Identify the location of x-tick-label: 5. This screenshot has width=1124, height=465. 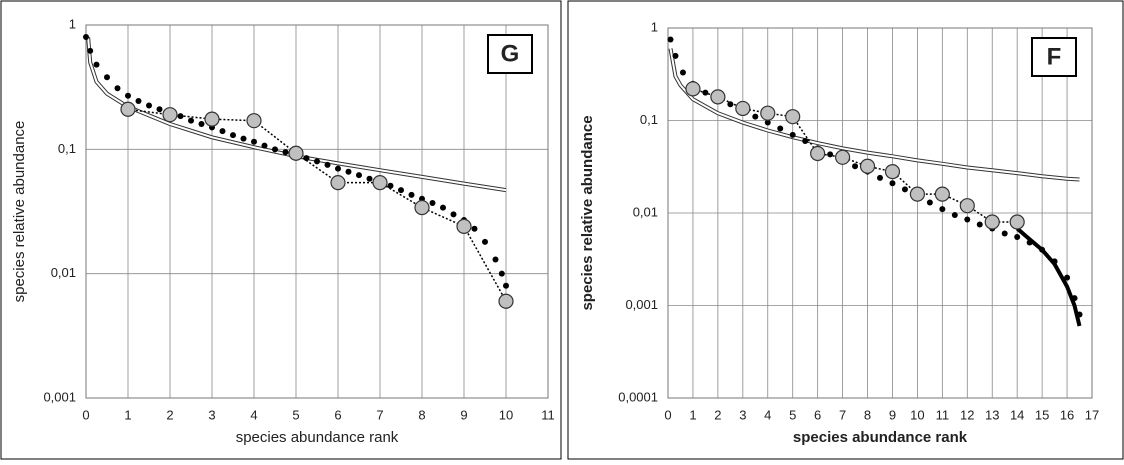
(792, 414).